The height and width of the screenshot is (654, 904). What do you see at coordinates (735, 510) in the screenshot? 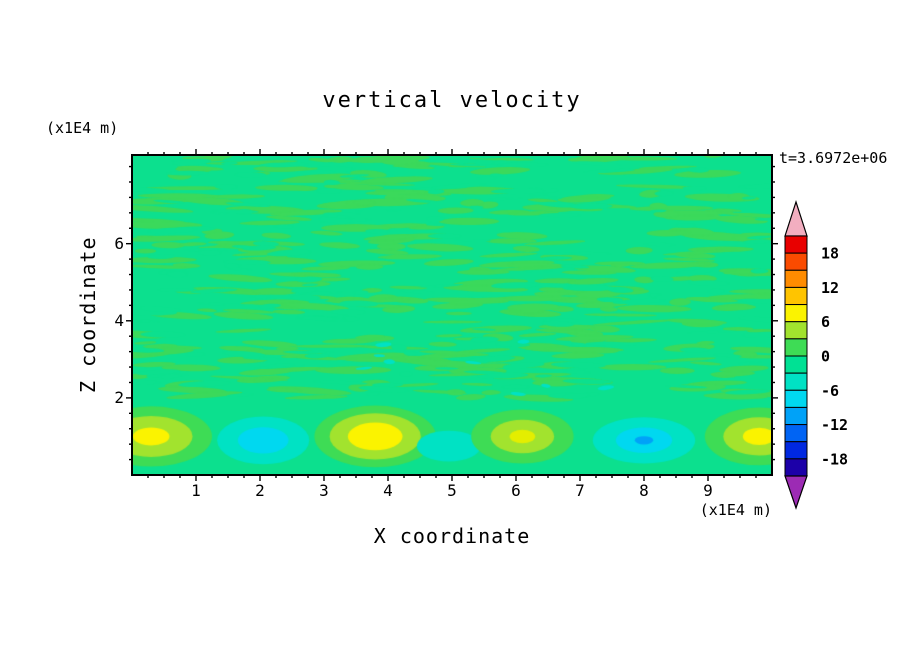
I see `x-axis-unit-label: (x1E4 m)` at bounding box center [735, 510].